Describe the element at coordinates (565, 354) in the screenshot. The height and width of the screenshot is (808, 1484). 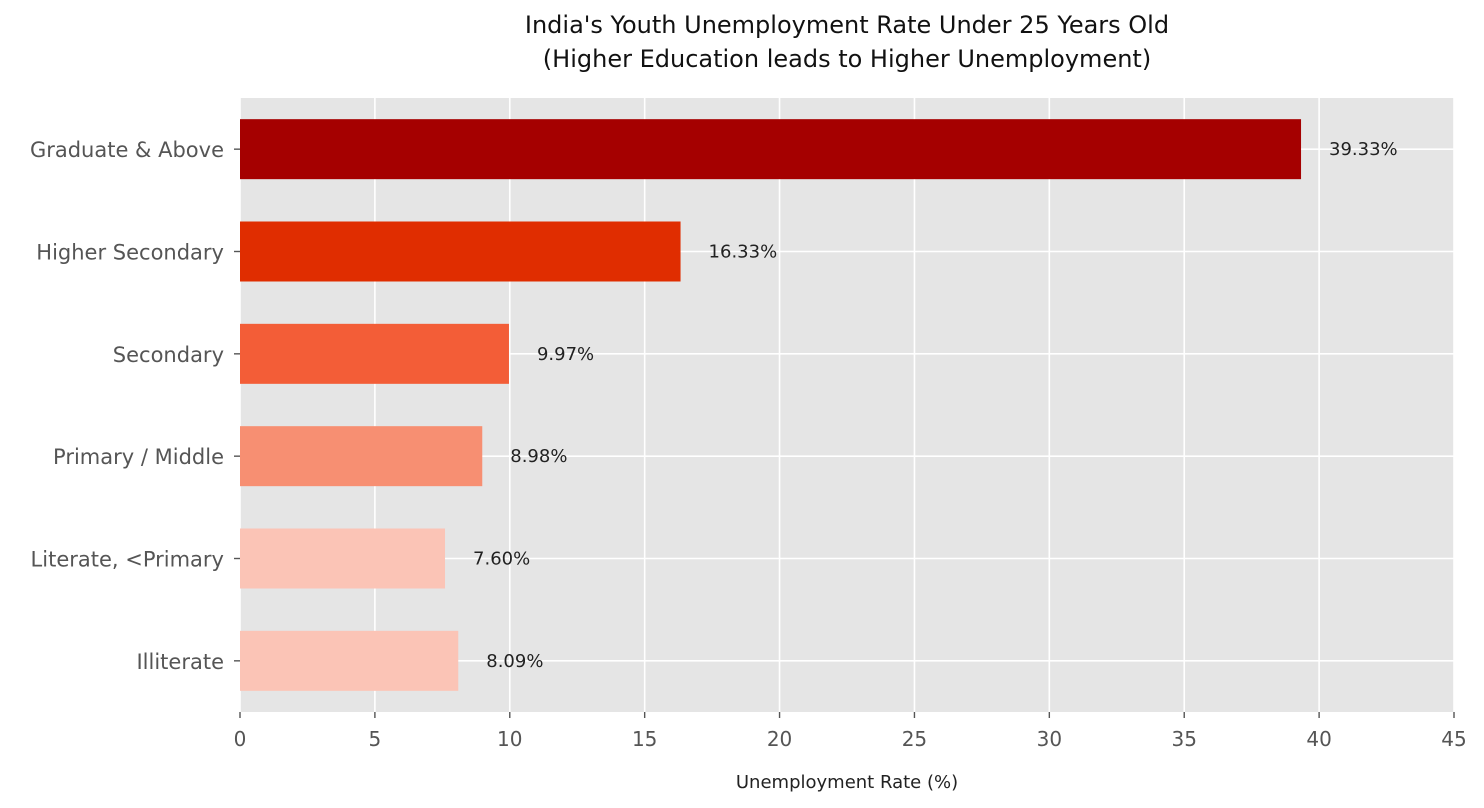
I see `data-label: 9.97%` at that location.